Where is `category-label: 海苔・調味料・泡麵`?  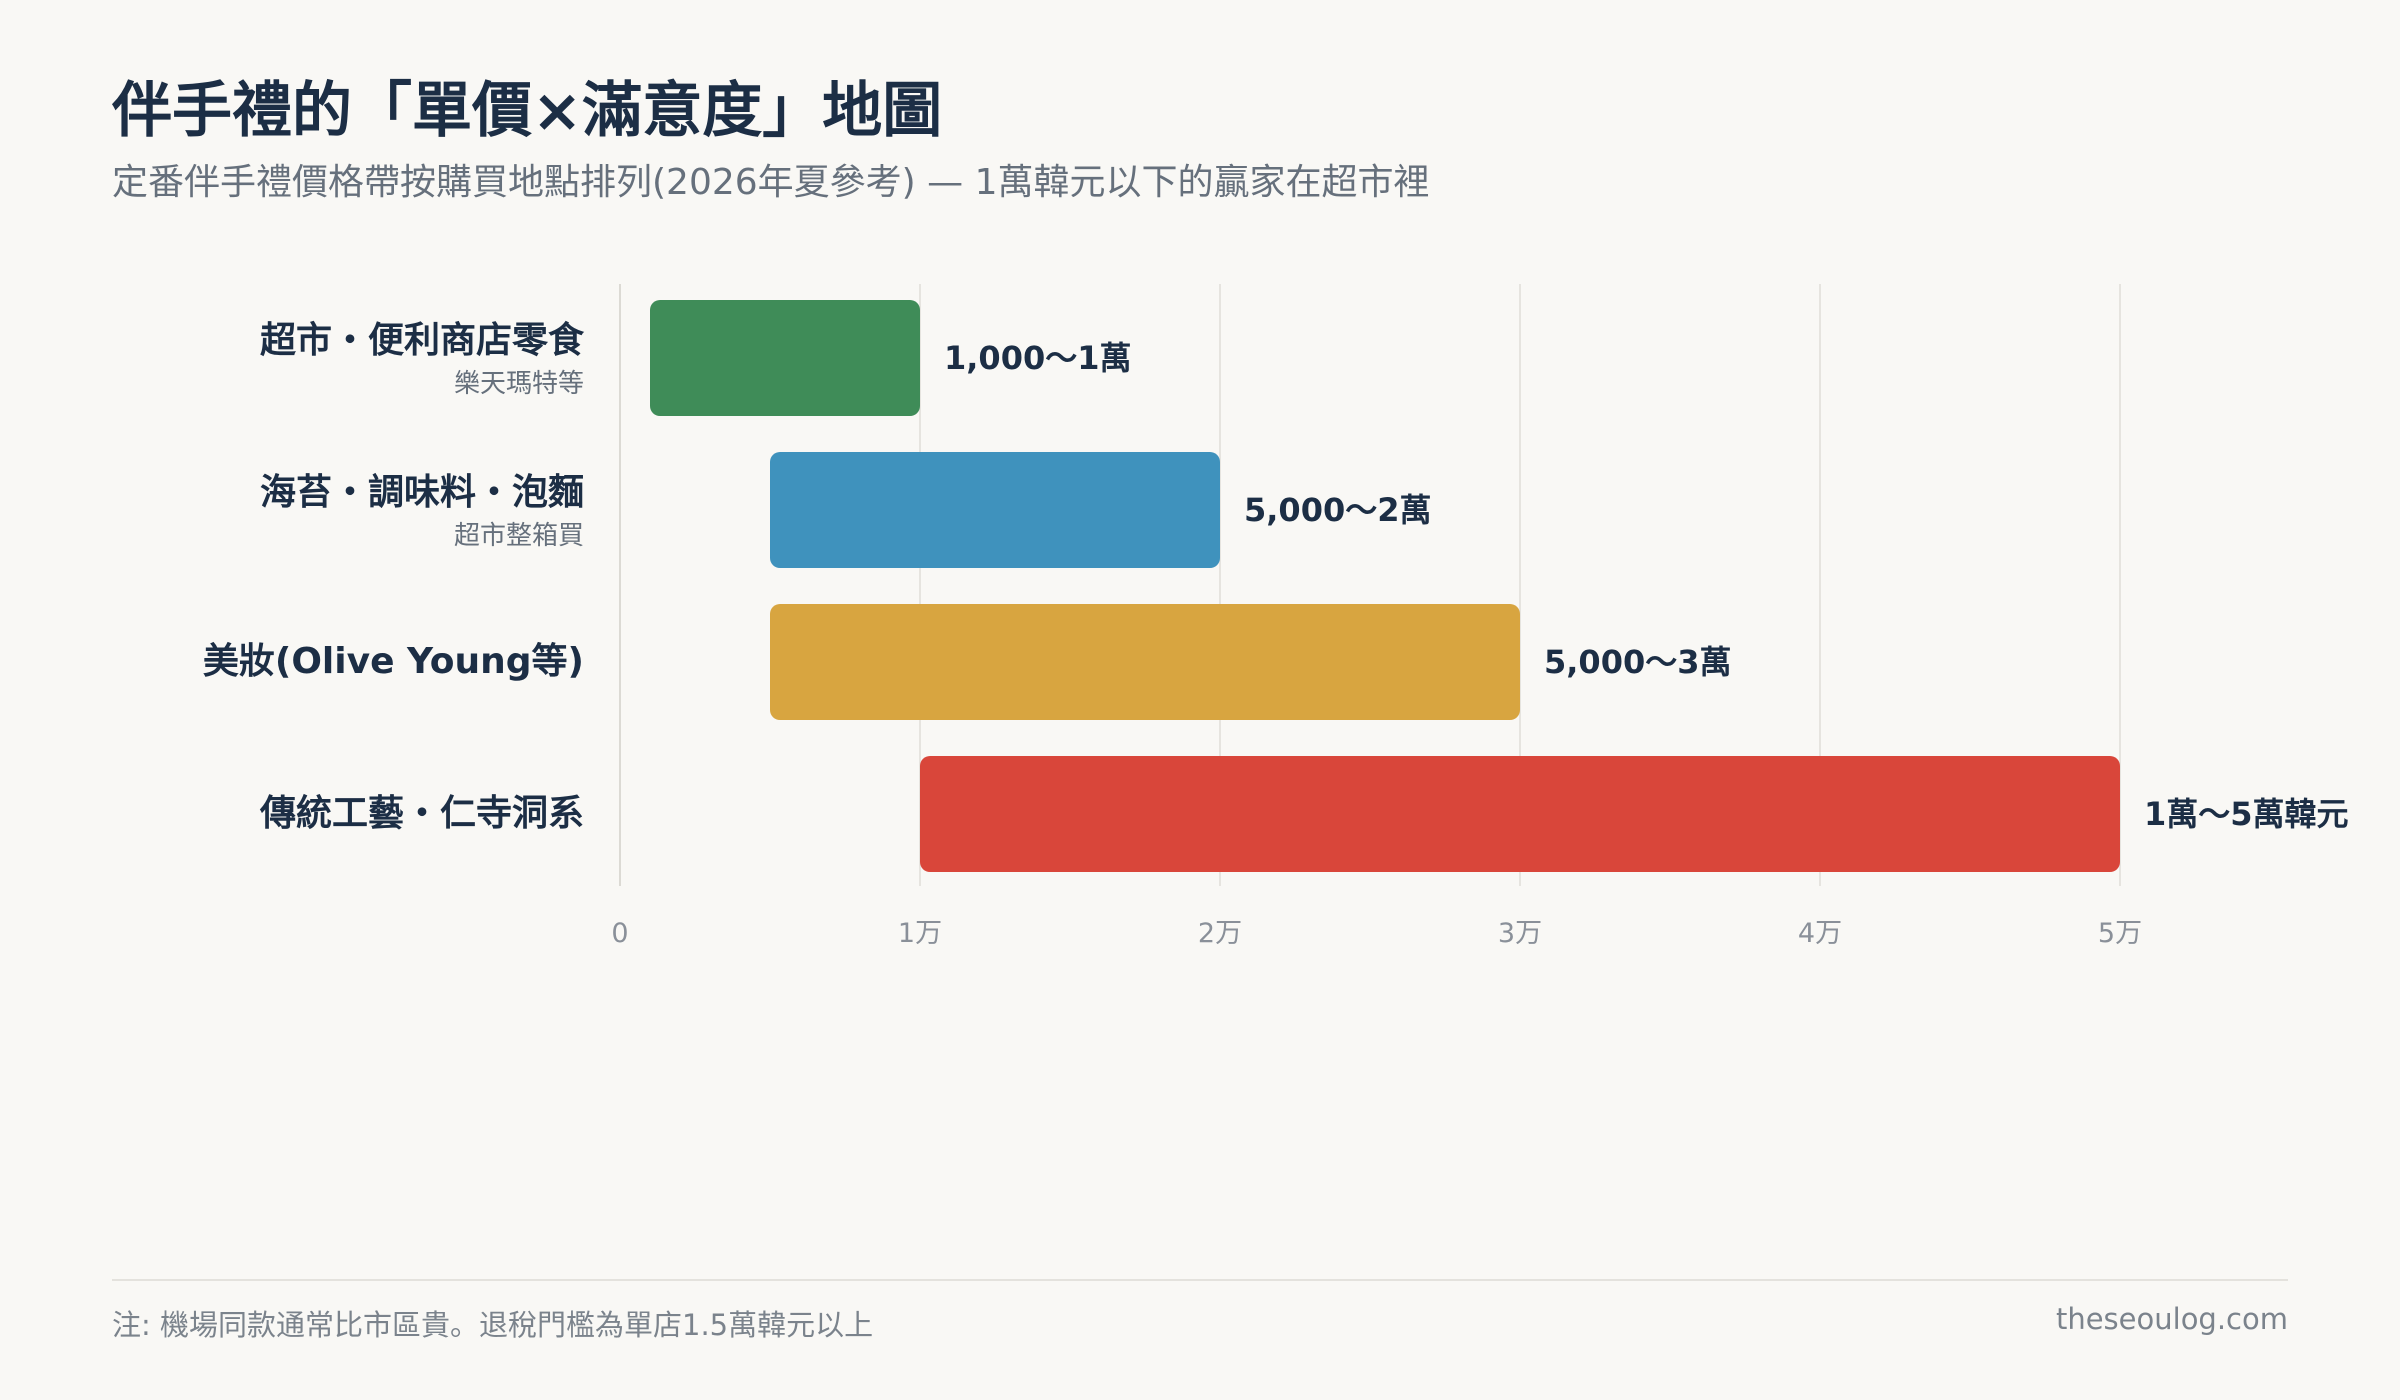 category-label: 海苔・調味料・泡麵 is located at coordinates (422, 492).